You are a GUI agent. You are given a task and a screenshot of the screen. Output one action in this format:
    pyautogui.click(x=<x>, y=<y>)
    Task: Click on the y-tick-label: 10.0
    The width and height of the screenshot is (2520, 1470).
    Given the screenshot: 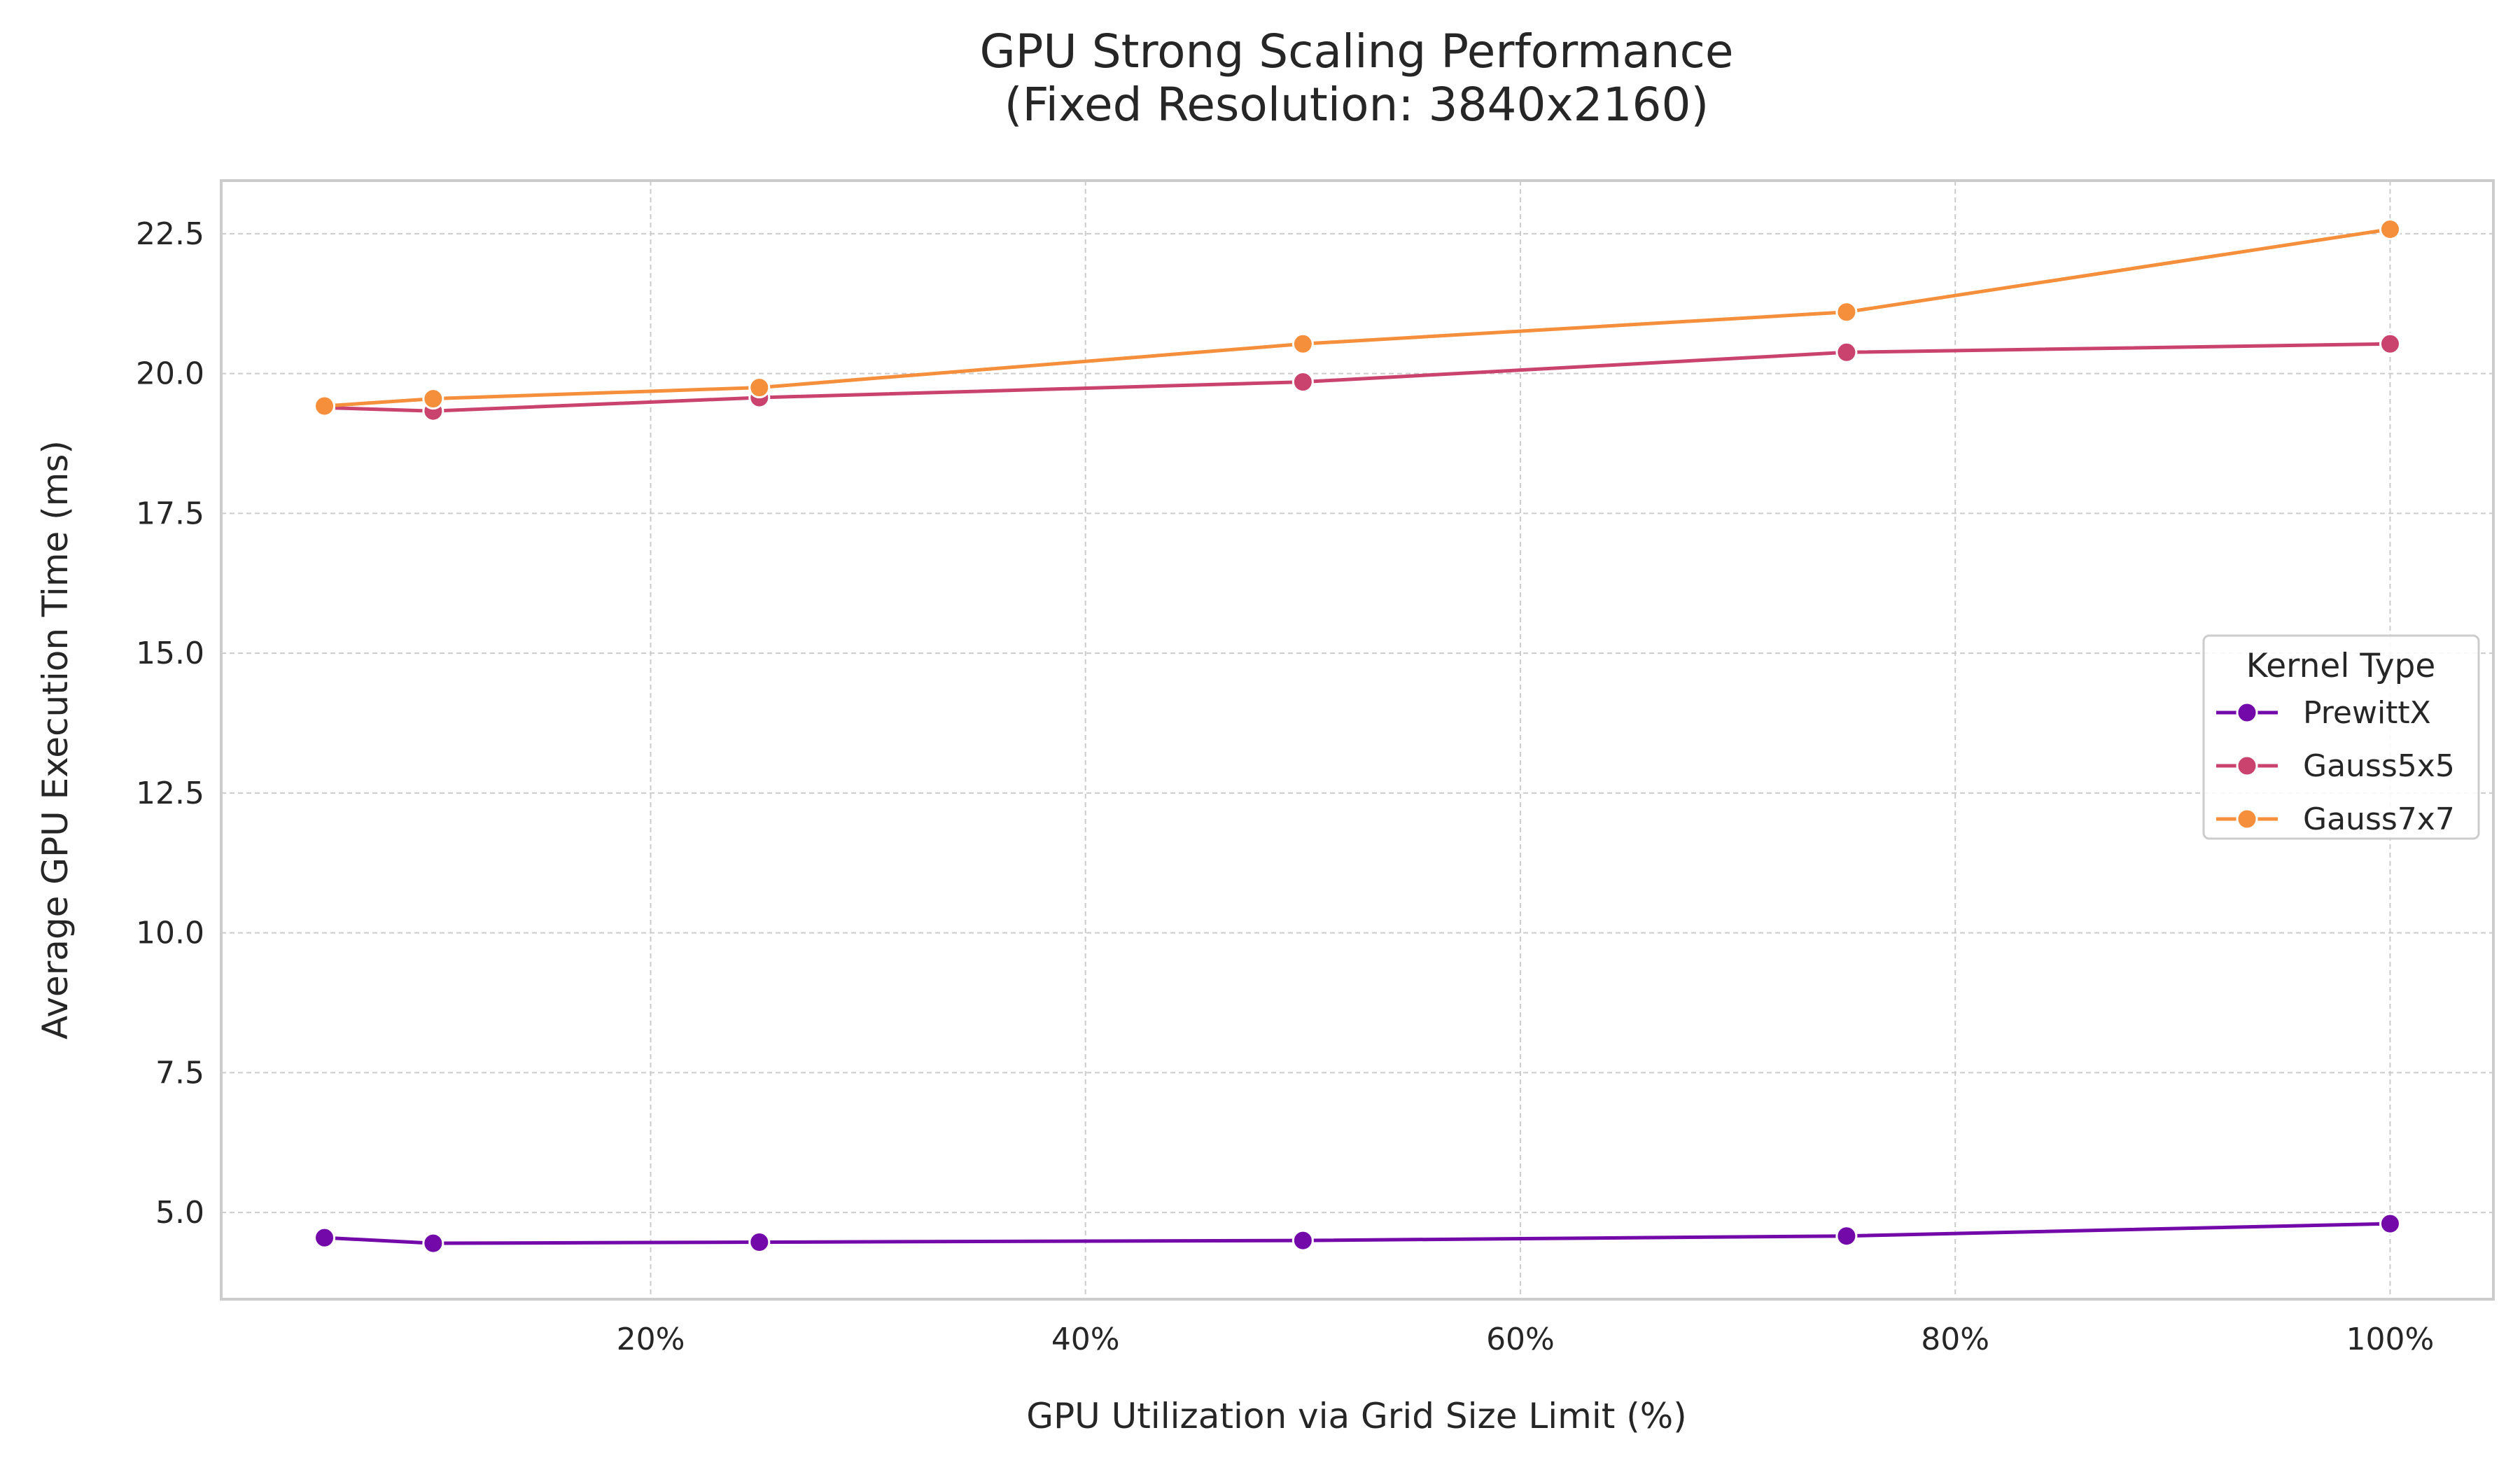 What is the action you would take?
    pyautogui.click(x=170, y=933)
    